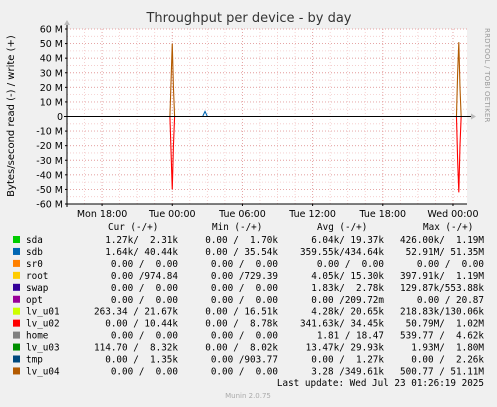 This screenshot has height=407, width=497. What do you see at coordinates (342, 252) in the screenshot?
I see `legend-avg: 359.55k/434.64k` at bounding box center [342, 252].